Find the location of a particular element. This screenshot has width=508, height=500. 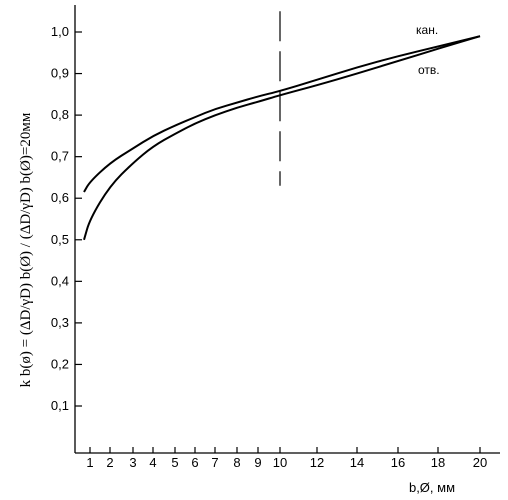

x-tick-label: 20 is located at coordinates (480, 462).